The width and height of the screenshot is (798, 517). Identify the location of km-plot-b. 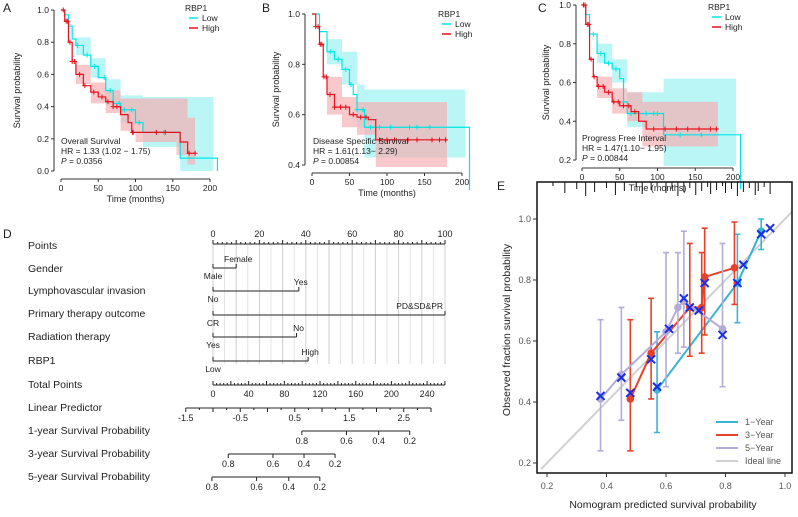
(391, 102).